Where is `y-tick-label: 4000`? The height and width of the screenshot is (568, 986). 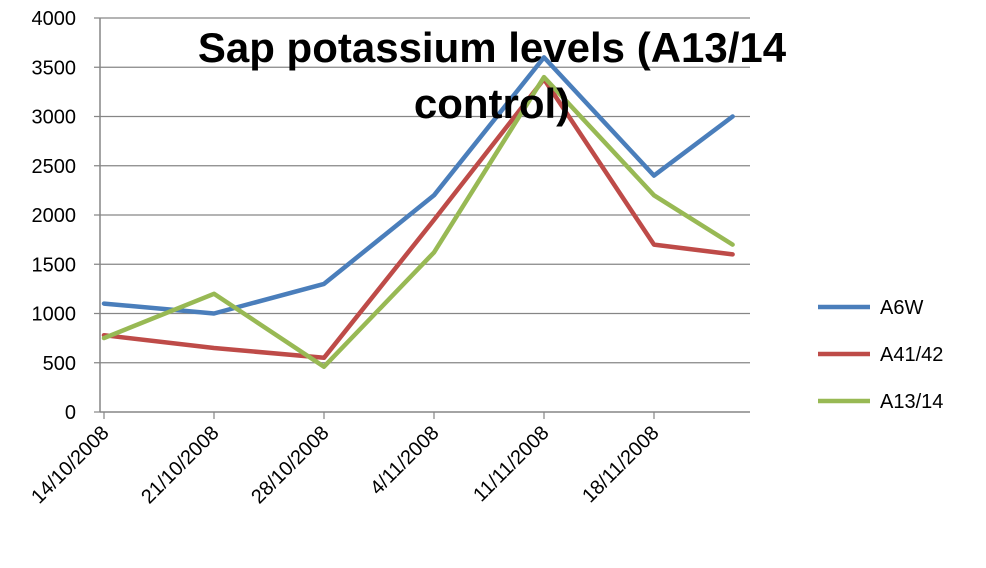
y-tick-label: 4000 is located at coordinates (54, 19).